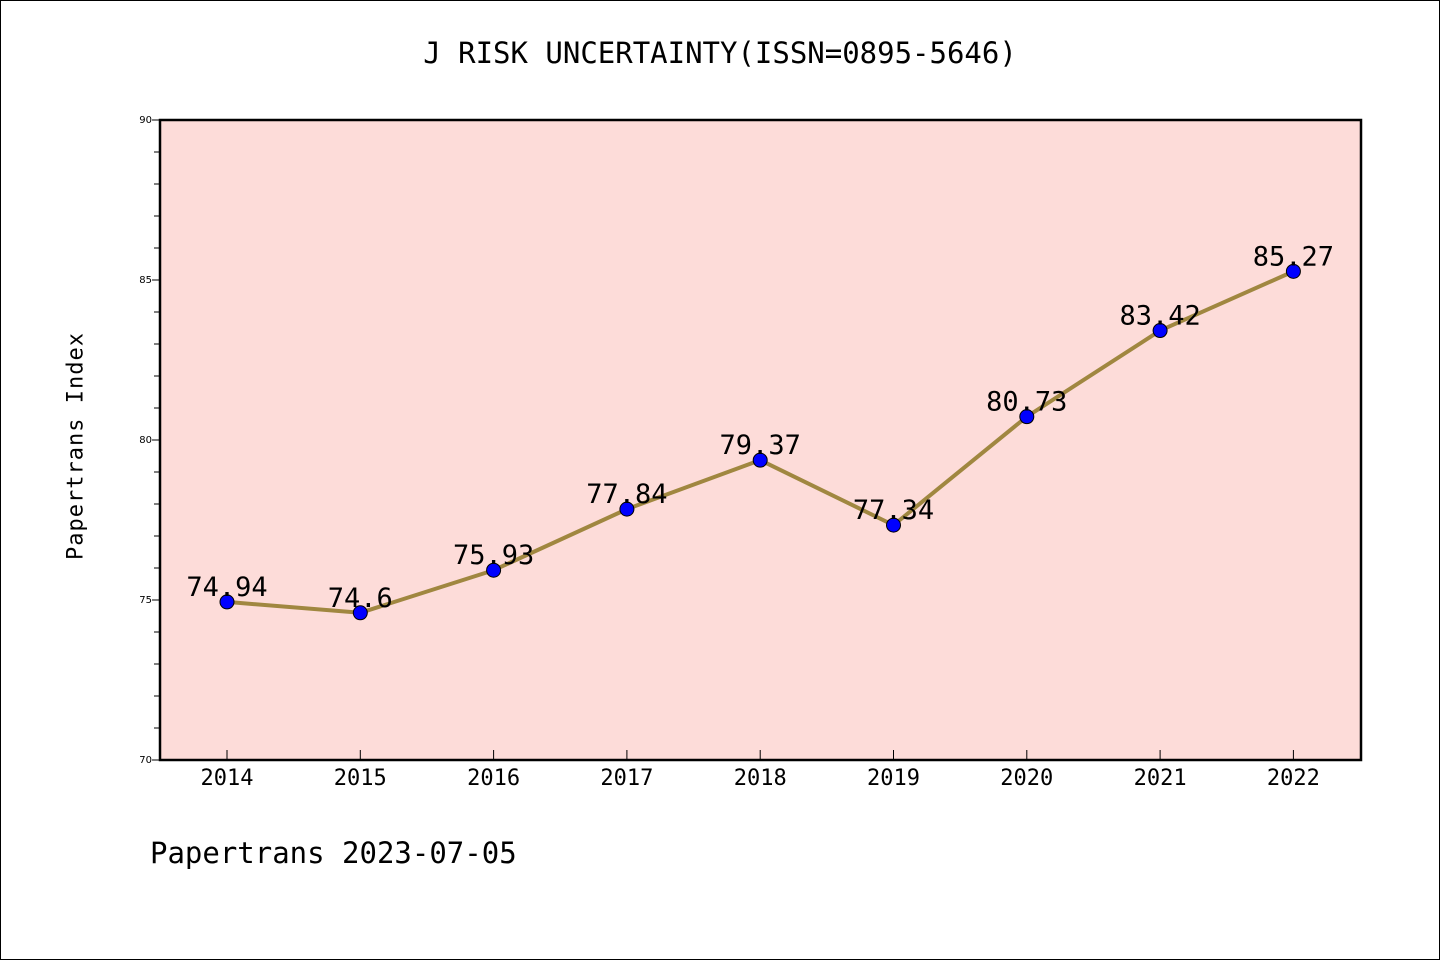 The width and height of the screenshot is (1440, 960). I want to click on x-tick-label: 2014, so click(227, 778).